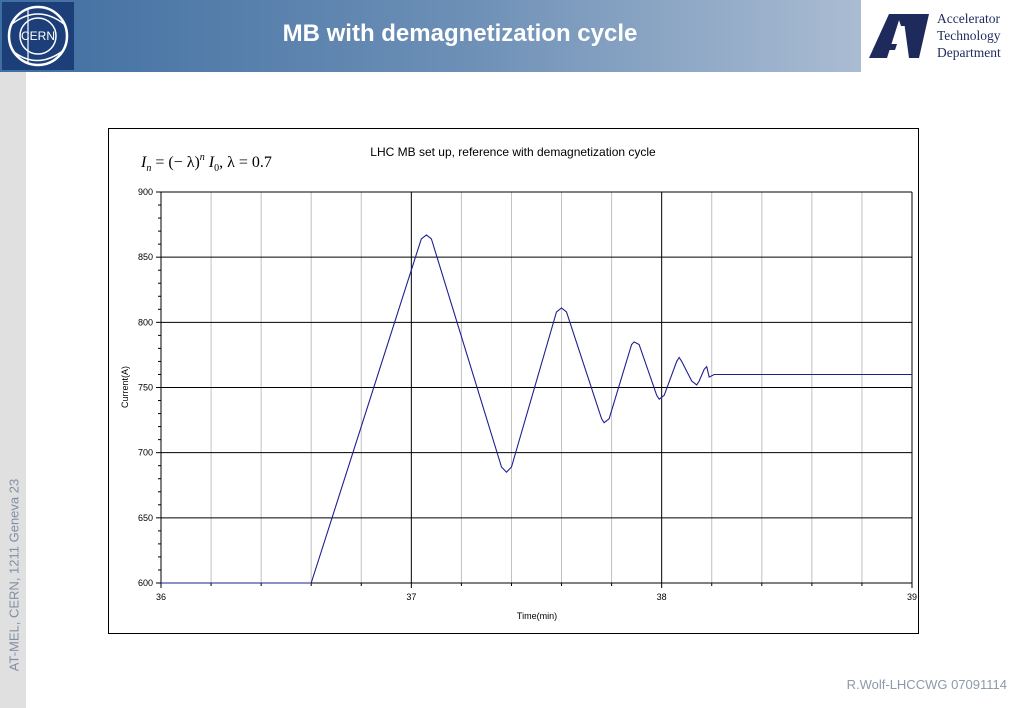 This screenshot has width=1023, height=708. What do you see at coordinates (926, 684) in the screenshot?
I see `footer-text: R.Wolf-LHCCWG 07091114` at bounding box center [926, 684].